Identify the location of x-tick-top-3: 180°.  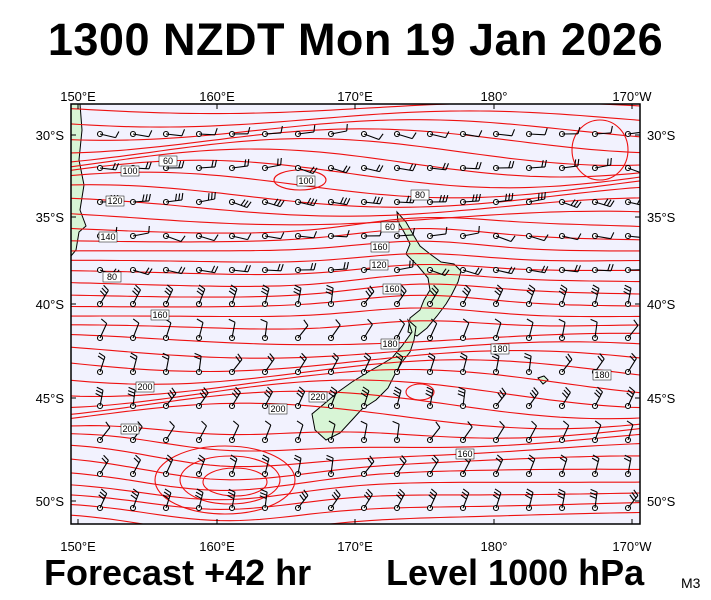
(494, 96).